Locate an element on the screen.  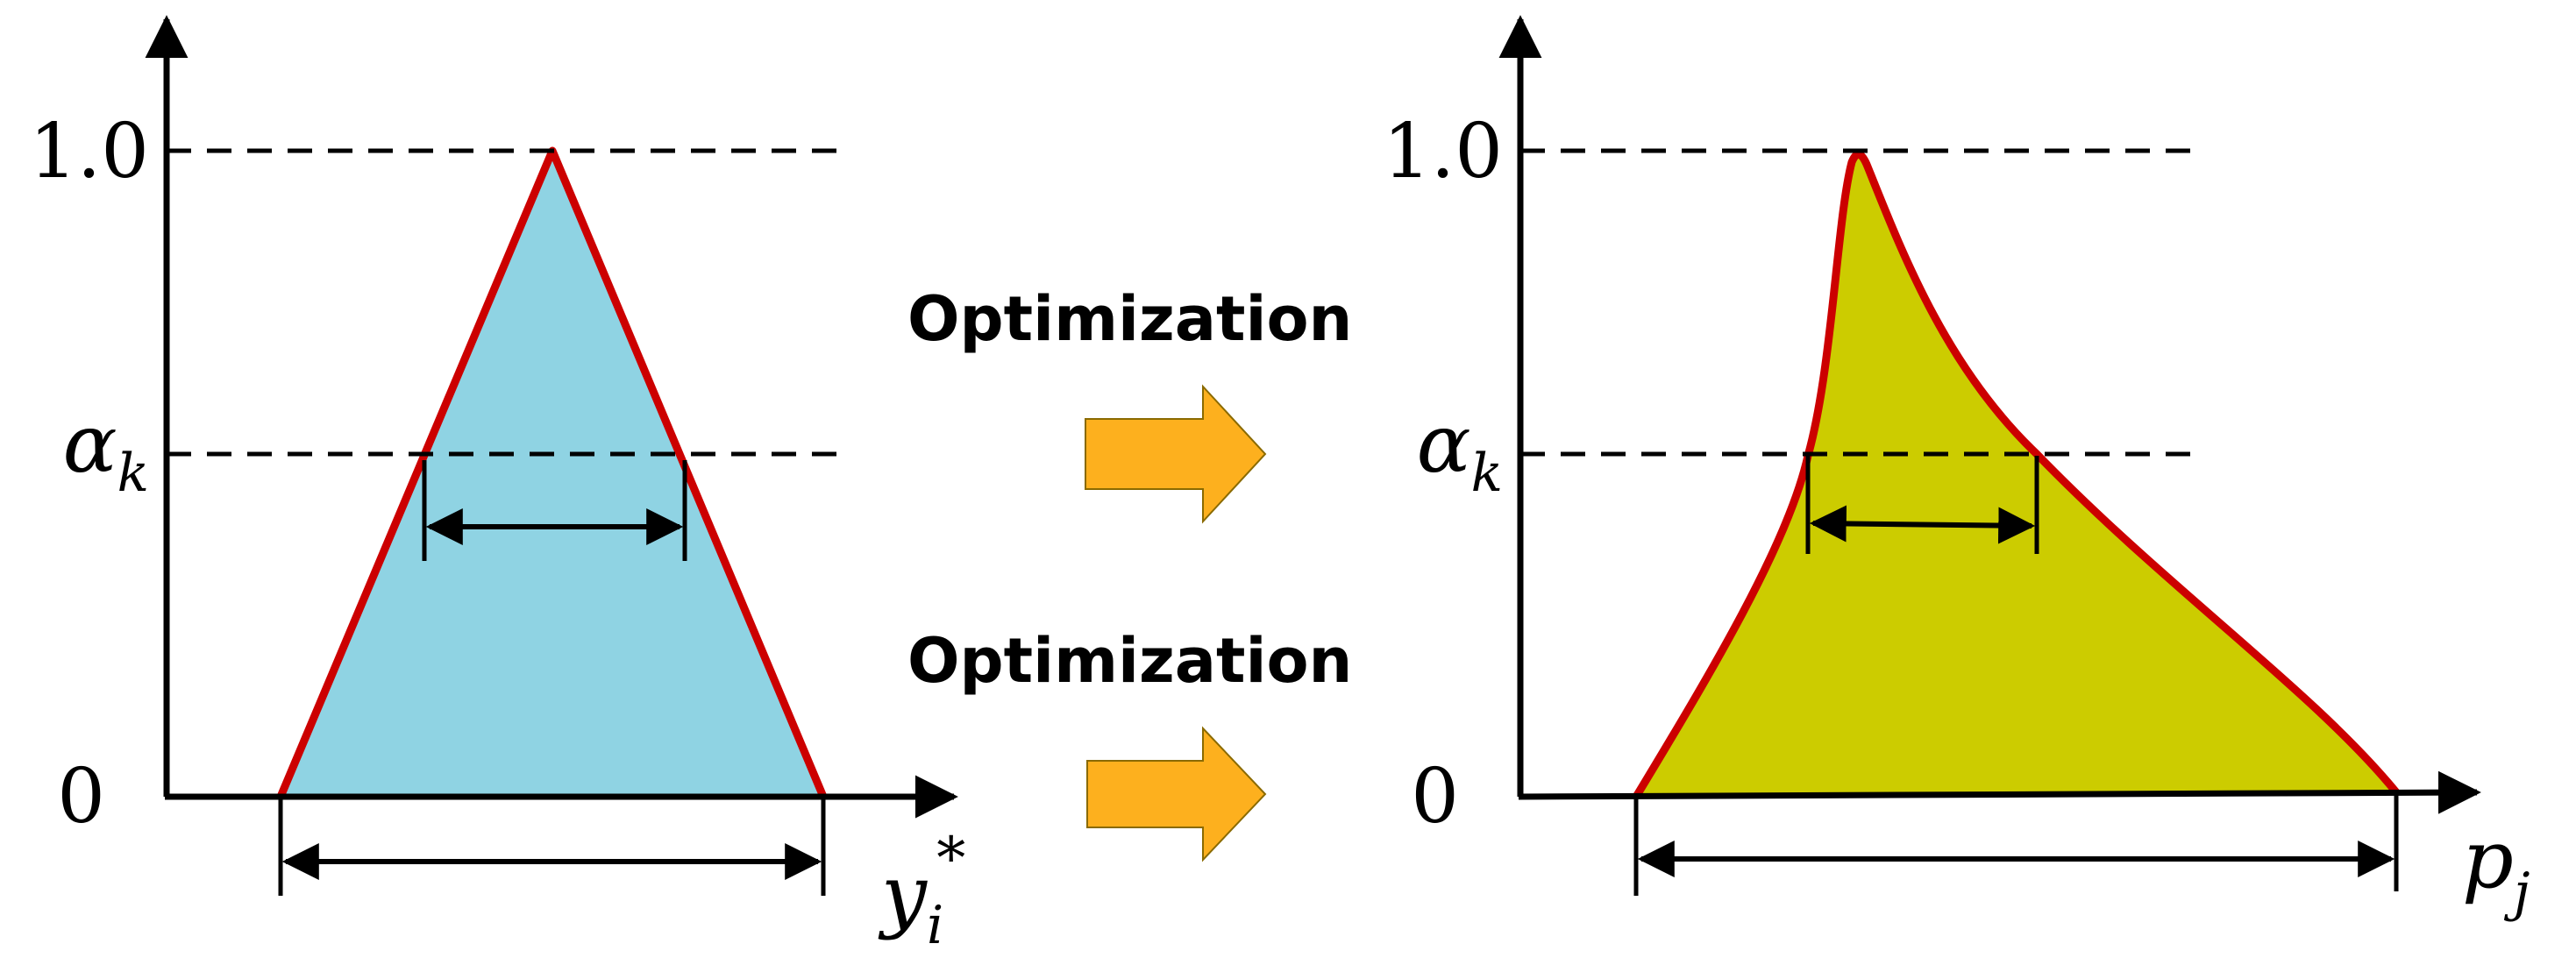
right-x-axis is located at coordinates (1999, 792).